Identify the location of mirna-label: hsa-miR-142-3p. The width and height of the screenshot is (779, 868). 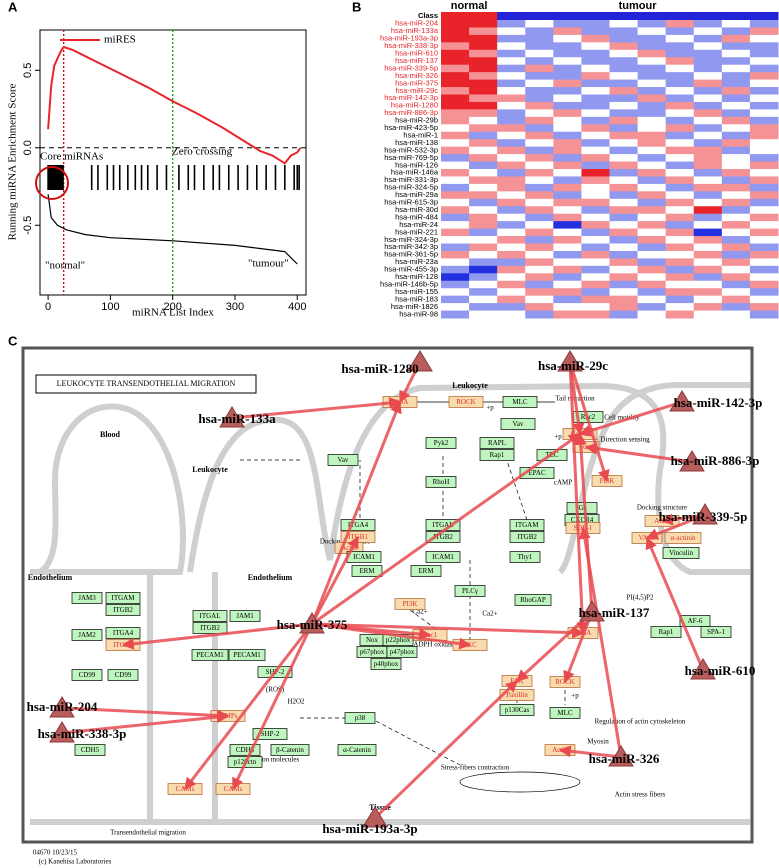
(718, 402).